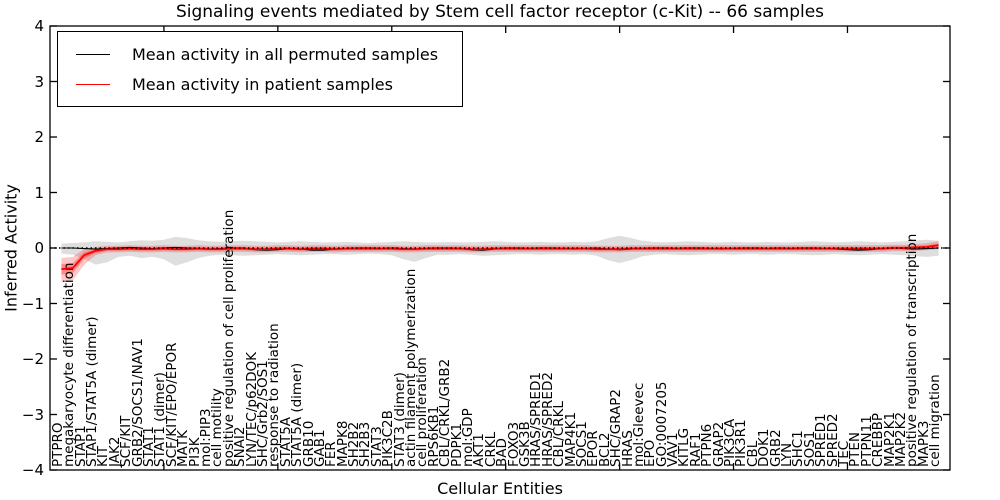 The width and height of the screenshot is (1000, 500). Describe the element at coordinates (445, 412) in the screenshot. I see `x-category-label: CBL/CRKL/GRB2` at that location.